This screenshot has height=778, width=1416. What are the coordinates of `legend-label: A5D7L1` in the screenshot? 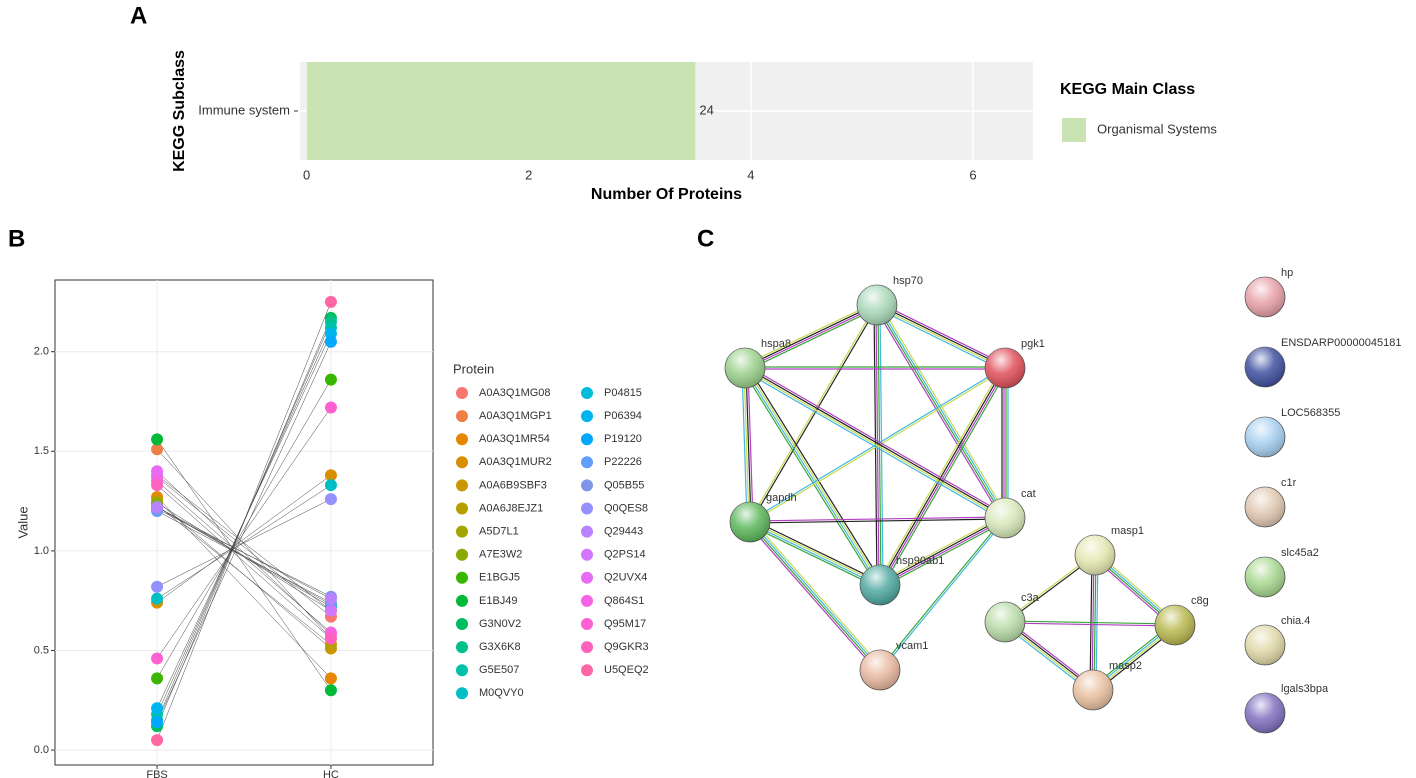 It's located at (499, 532).